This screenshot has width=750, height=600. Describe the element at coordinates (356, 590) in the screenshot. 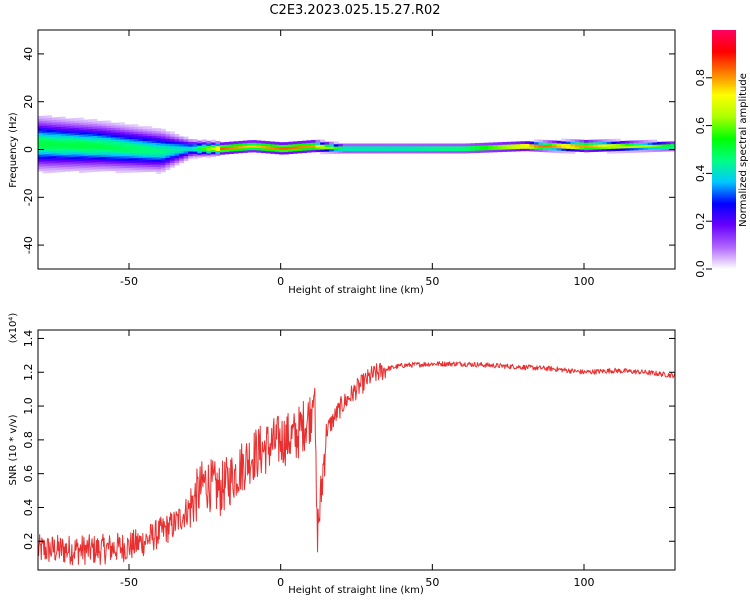

I see `snr-x-axis-label: Height of straight line (km)` at that location.